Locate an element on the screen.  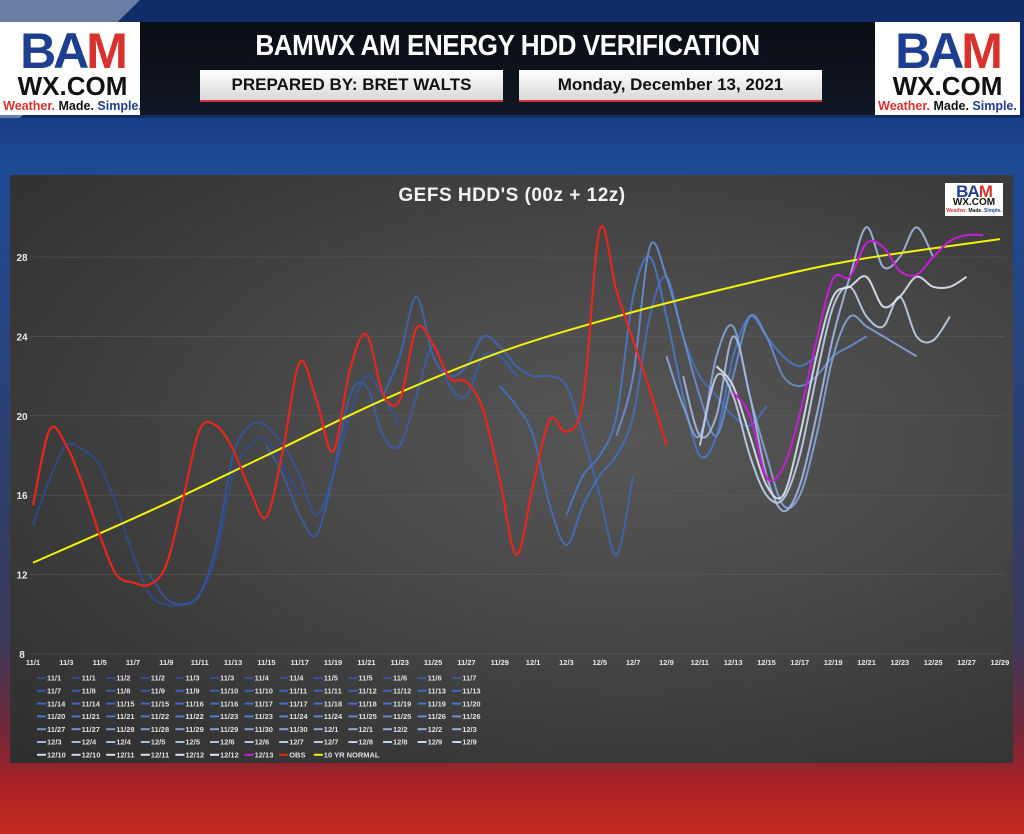
legend-label: 12/13 is located at coordinates (264, 755).